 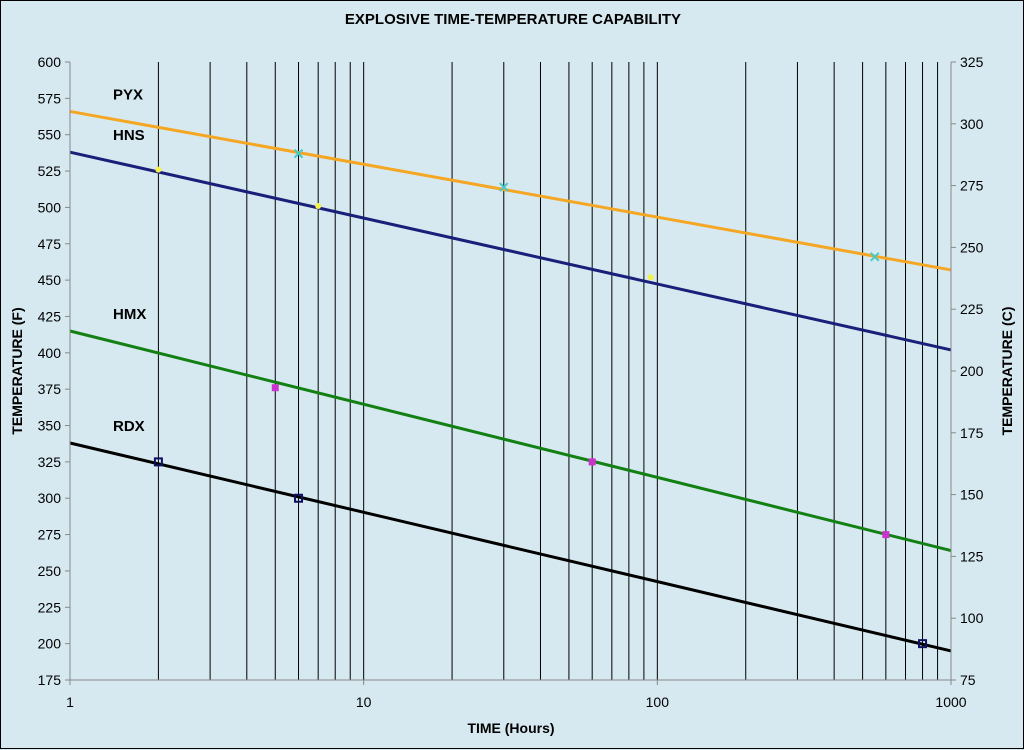 What do you see at coordinates (50, 98) in the screenshot?
I see `y-tick-label: 575` at bounding box center [50, 98].